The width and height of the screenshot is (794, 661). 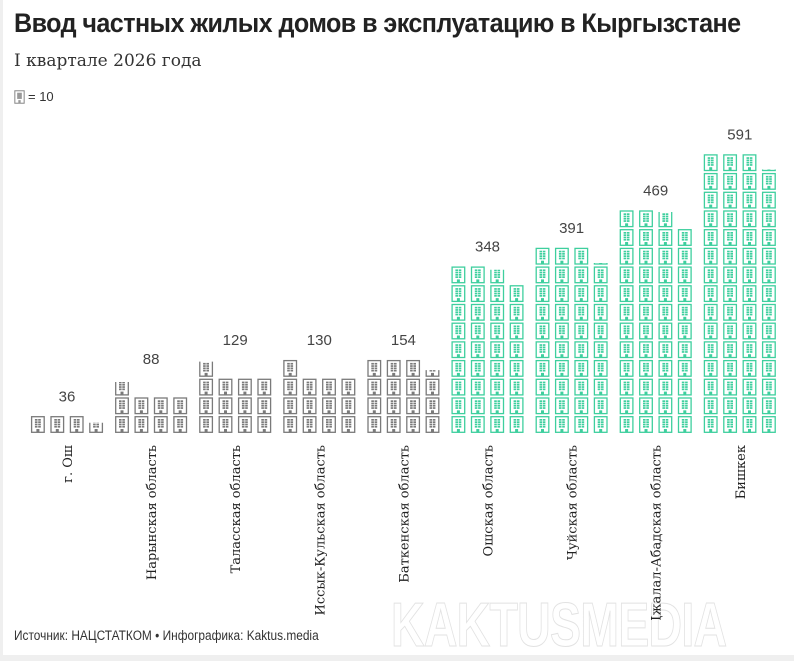 What do you see at coordinates (235, 452) in the screenshot?
I see `category-group: 129 Таласская область` at bounding box center [235, 452].